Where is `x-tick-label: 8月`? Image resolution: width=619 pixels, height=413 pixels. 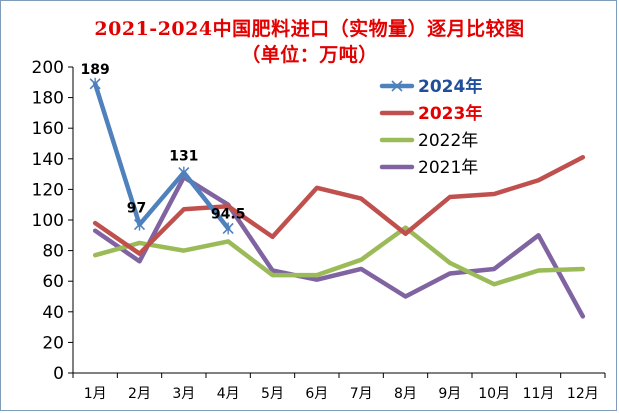 x-tick-label: 8月 is located at coordinates (405, 394).